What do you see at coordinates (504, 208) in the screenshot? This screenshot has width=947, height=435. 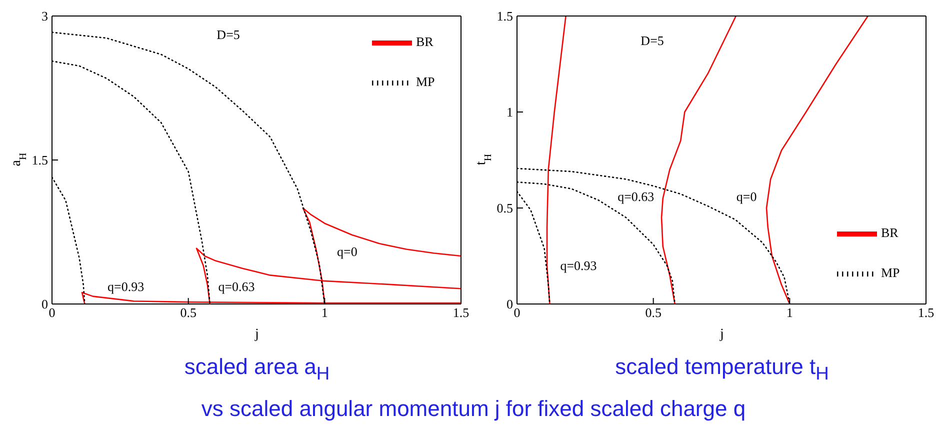 I see `y-tick-label: 0.5` at bounding box center [504, 208].